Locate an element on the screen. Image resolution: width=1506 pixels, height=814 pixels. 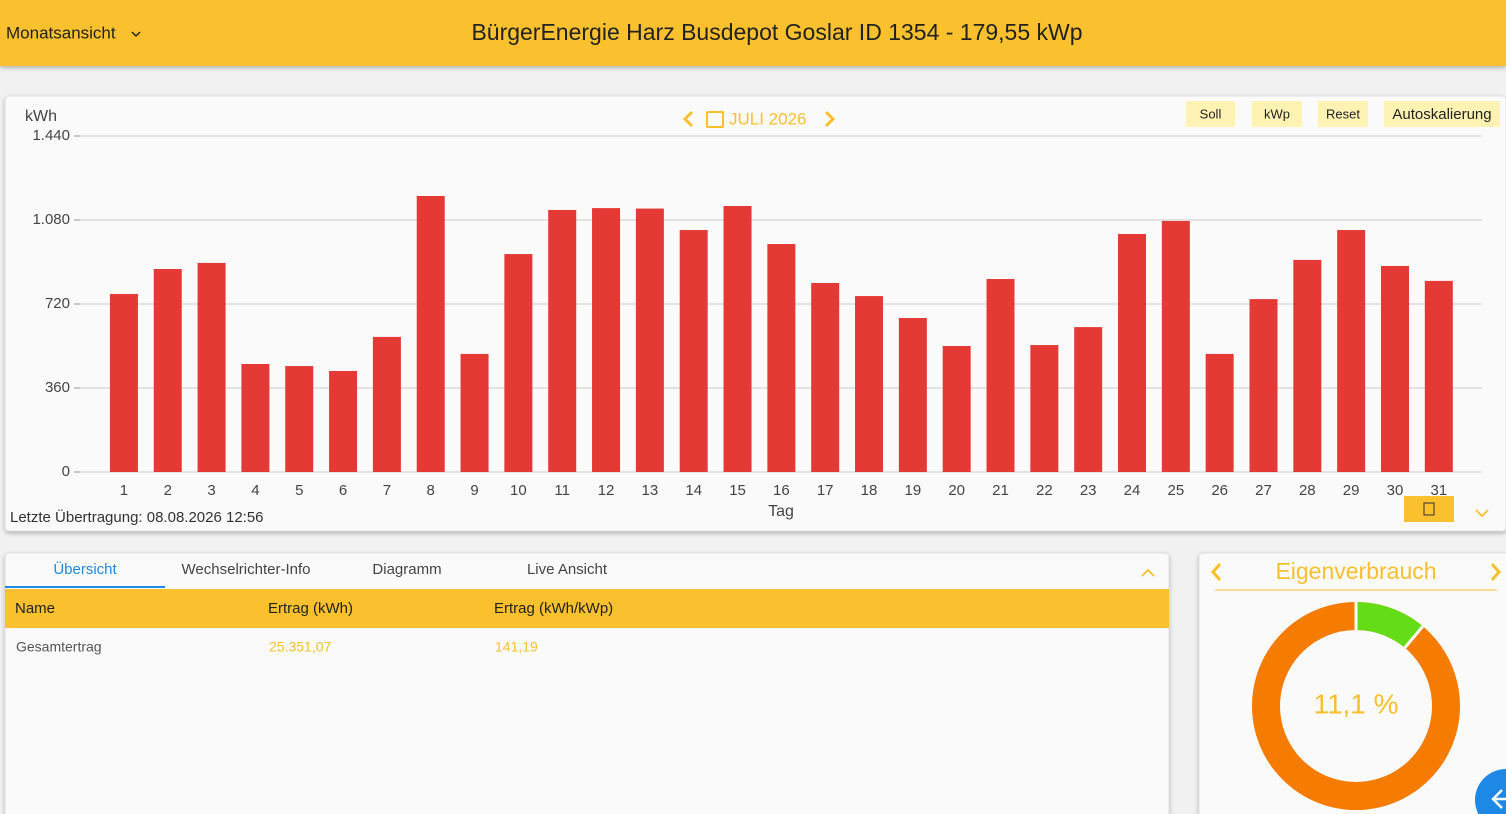
prev-view is located at coordinates (1216, 572).